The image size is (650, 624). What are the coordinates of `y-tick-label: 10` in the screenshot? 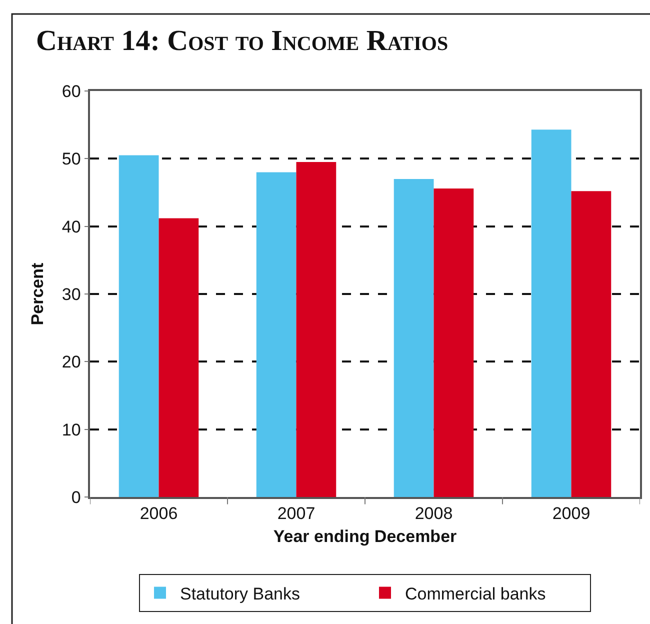 It's located at (71, 430).